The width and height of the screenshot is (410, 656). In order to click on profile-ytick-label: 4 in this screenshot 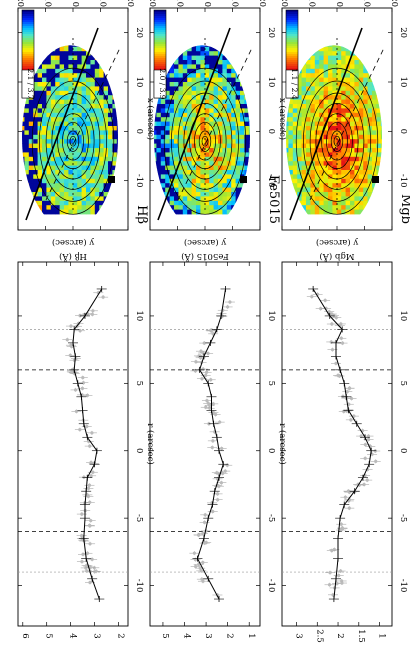, I will do `click(187, 635)`.